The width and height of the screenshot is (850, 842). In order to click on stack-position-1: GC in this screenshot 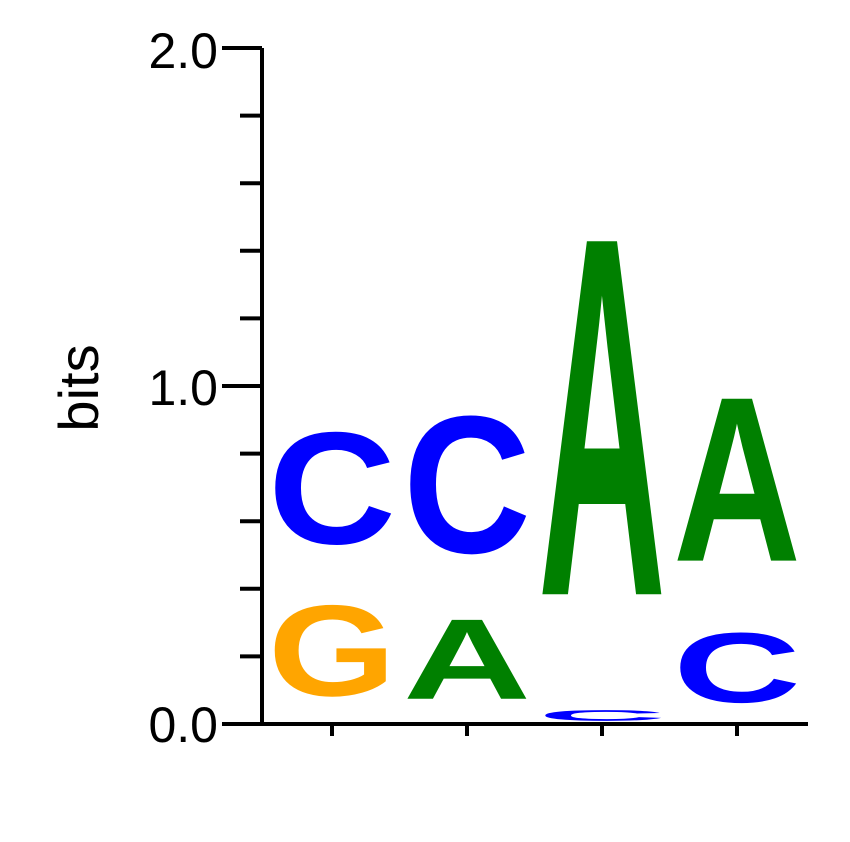, I will do `click(332, 561)`.